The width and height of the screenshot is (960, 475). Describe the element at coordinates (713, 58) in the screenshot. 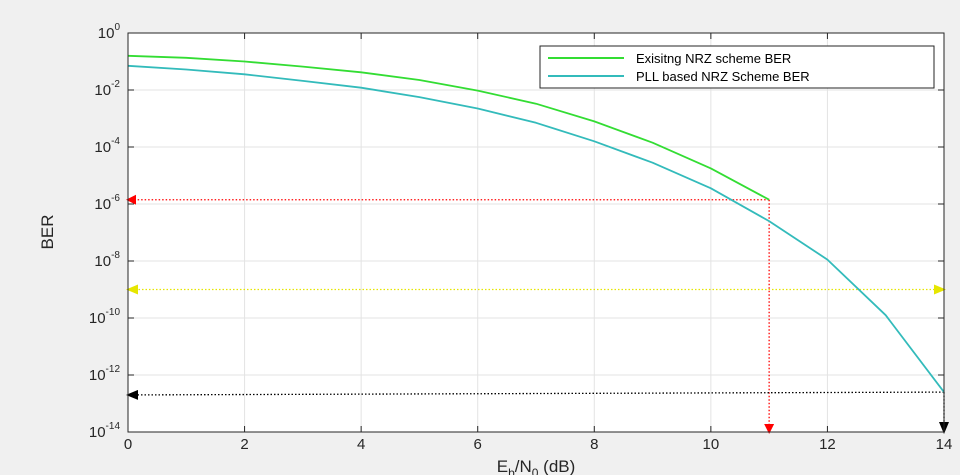

I see `legend-label-existing: Exisitng NRZ scheme BER` at that location.